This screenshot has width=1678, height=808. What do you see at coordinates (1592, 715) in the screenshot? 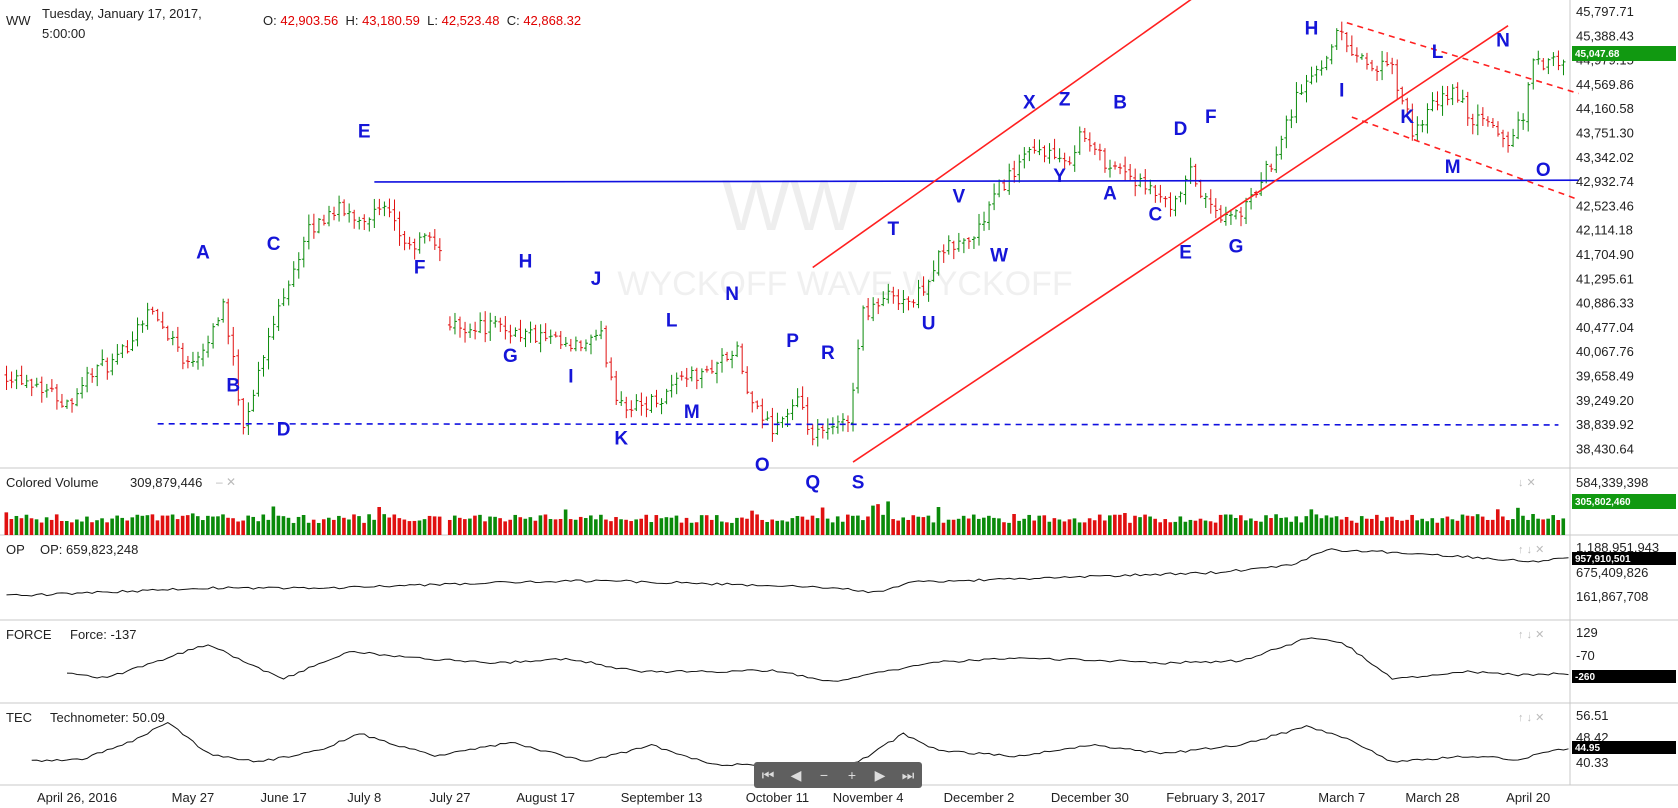
I see `tec-axis-tick: 56.51` at bounding box center [1592, 715].